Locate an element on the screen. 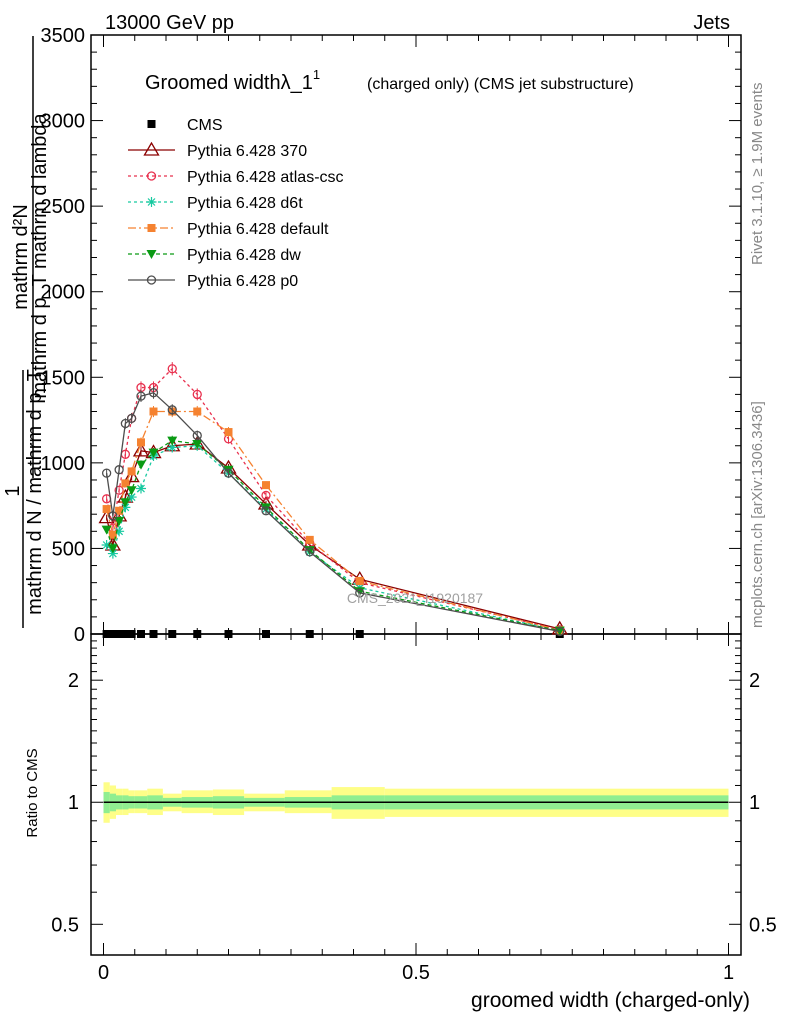 This screenshot has height=1024, width=786. legend-item: Pythia 6.428 370 is located at coordinates (217, 150).